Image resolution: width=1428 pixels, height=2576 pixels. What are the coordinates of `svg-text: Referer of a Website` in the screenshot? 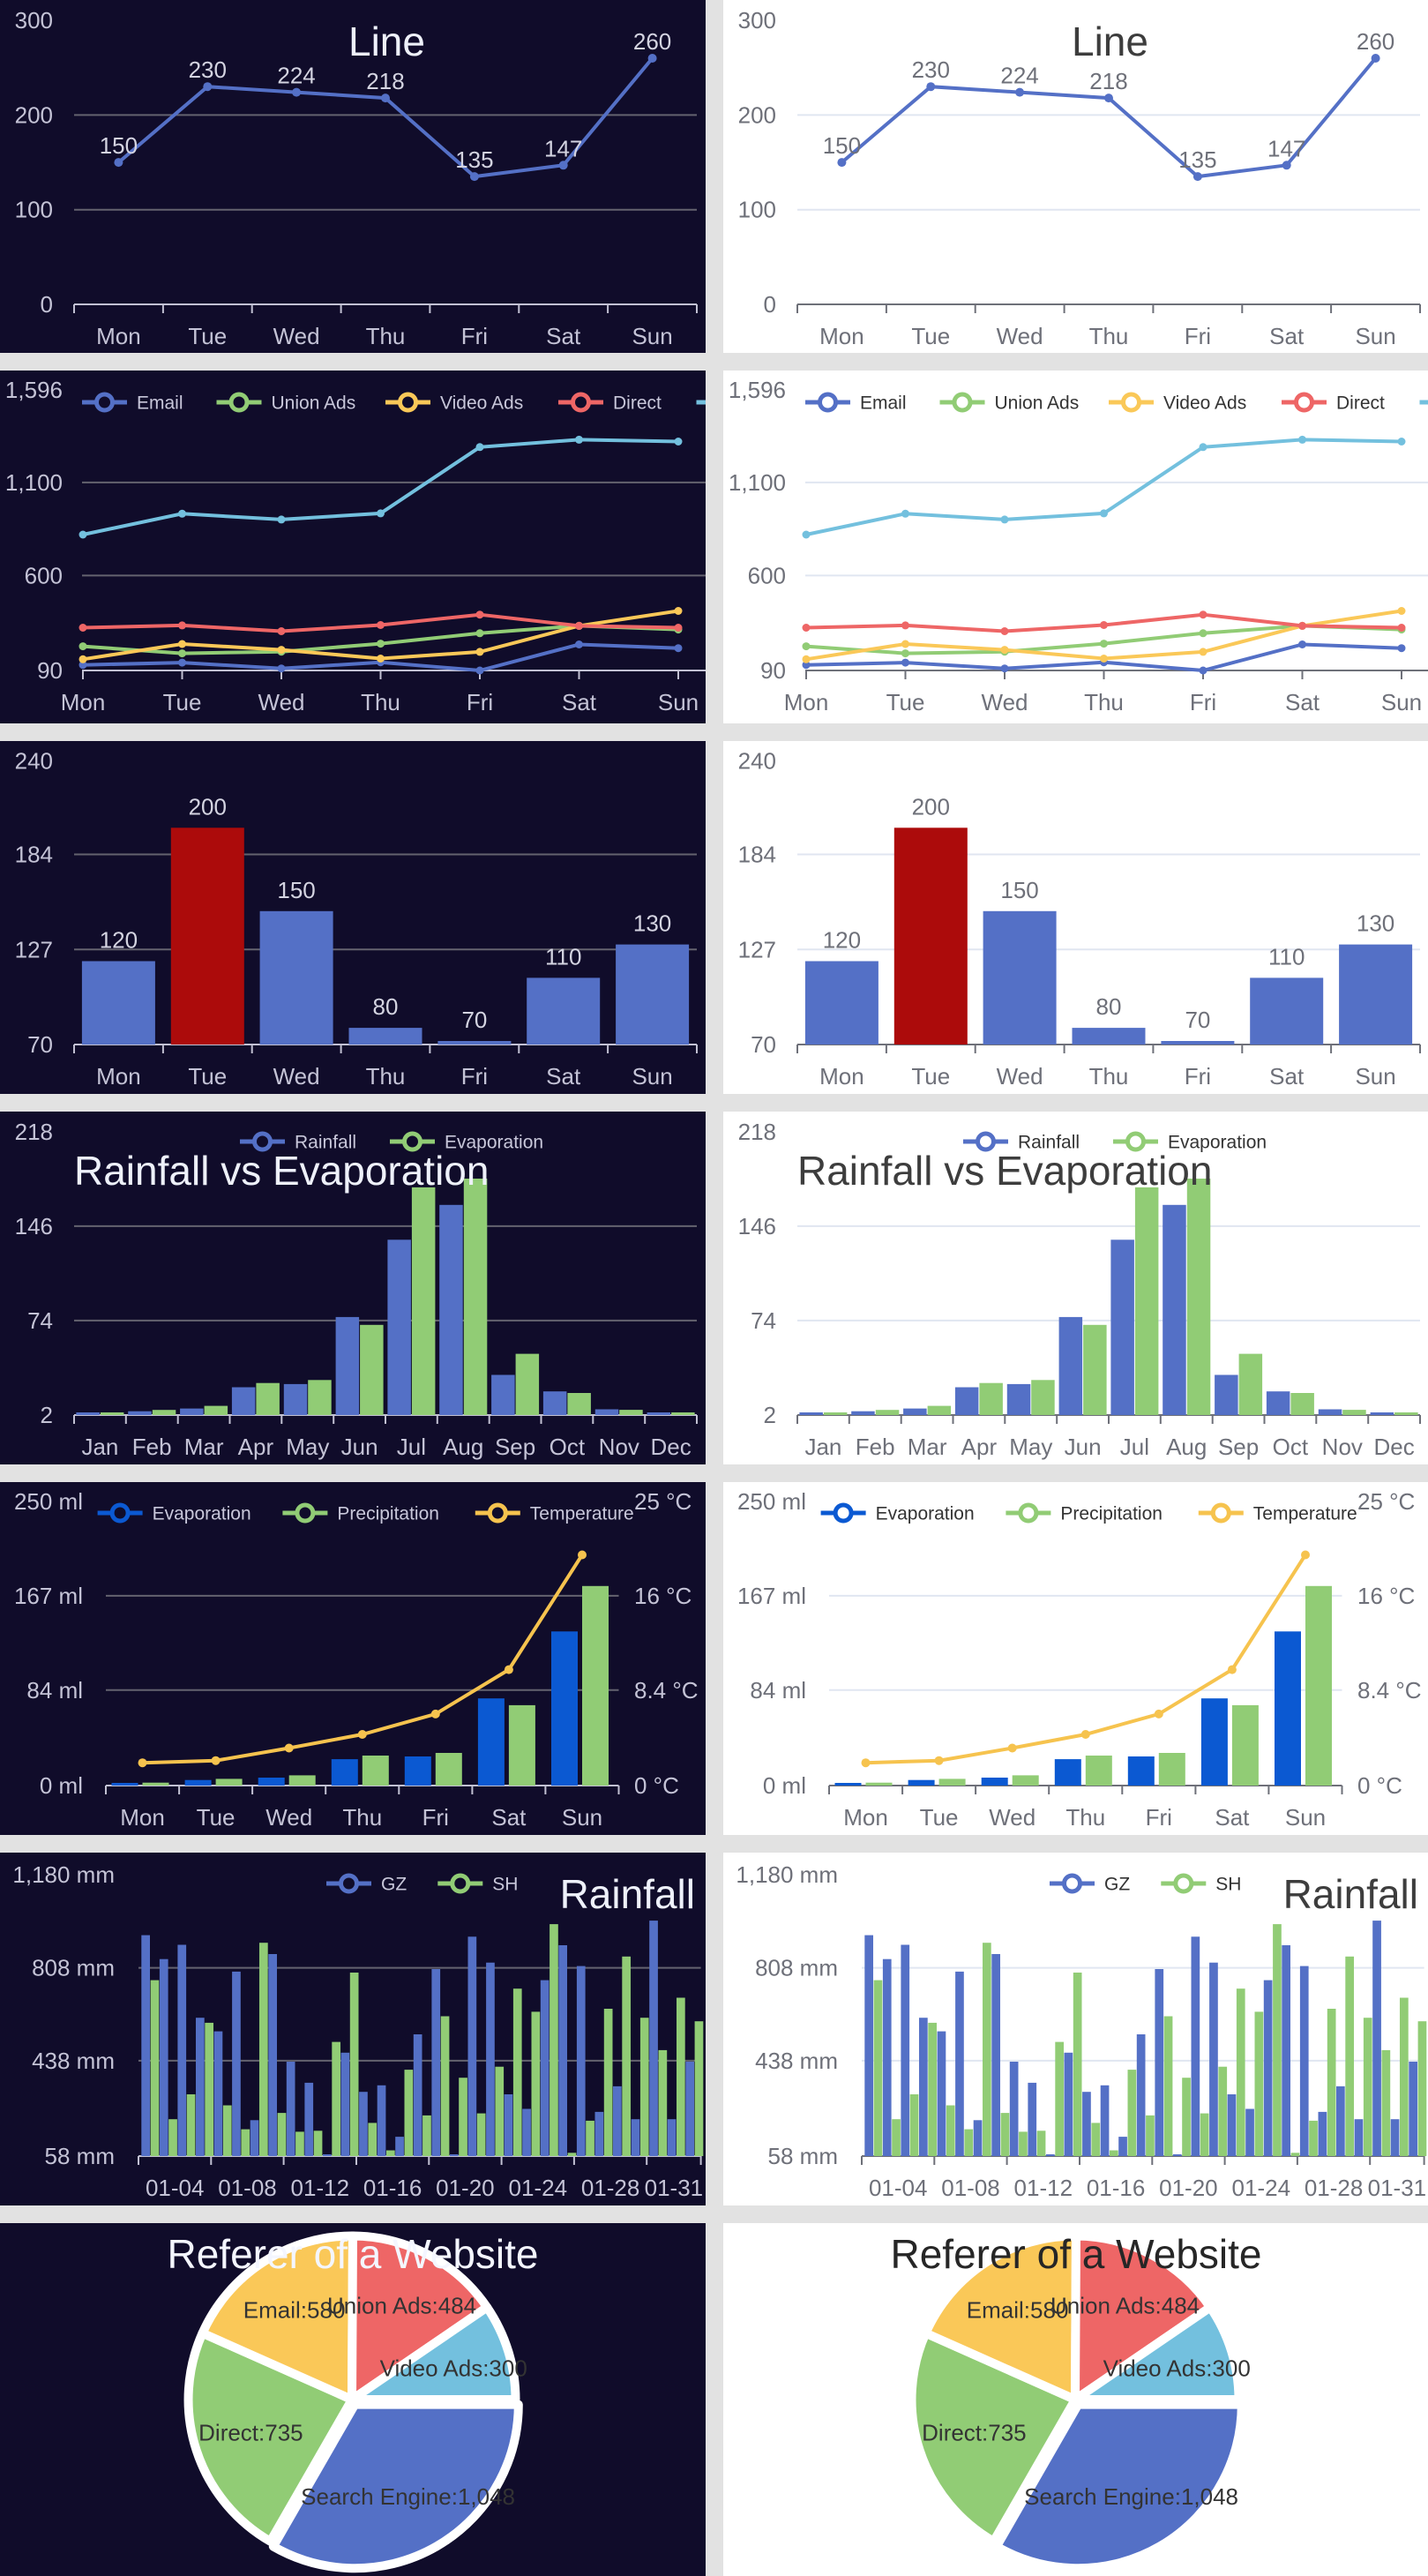 It's located at (1075, 2254).